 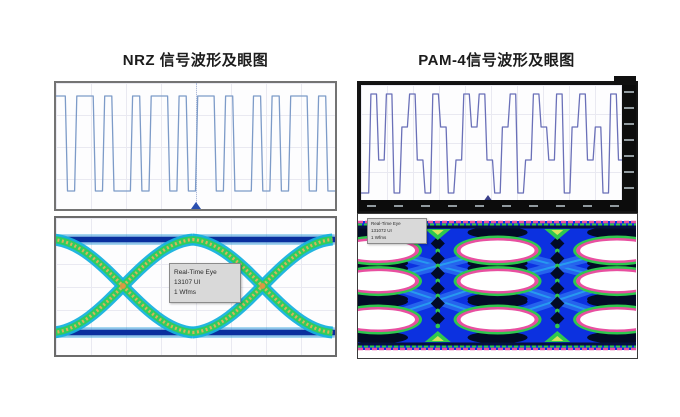 What do you see at coordinates (625, 80) in the screenshot?
I see `scope-corner-marker` at bounding box center [625, 80].